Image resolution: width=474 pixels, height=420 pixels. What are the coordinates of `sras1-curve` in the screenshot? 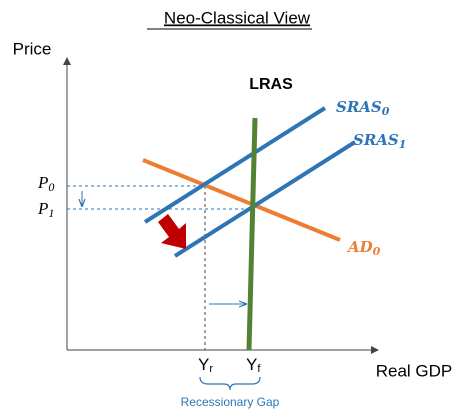 It's located at (265, 199).